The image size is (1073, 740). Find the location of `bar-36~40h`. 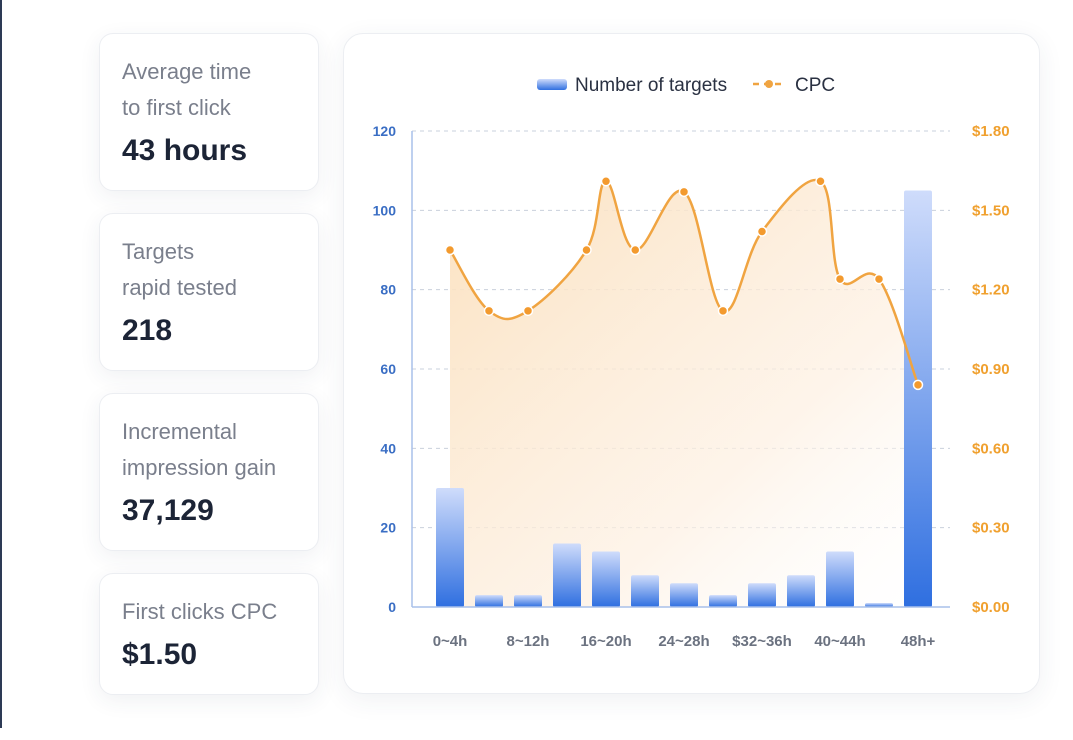

bar-36~40h is located at coordinates (801, 591).